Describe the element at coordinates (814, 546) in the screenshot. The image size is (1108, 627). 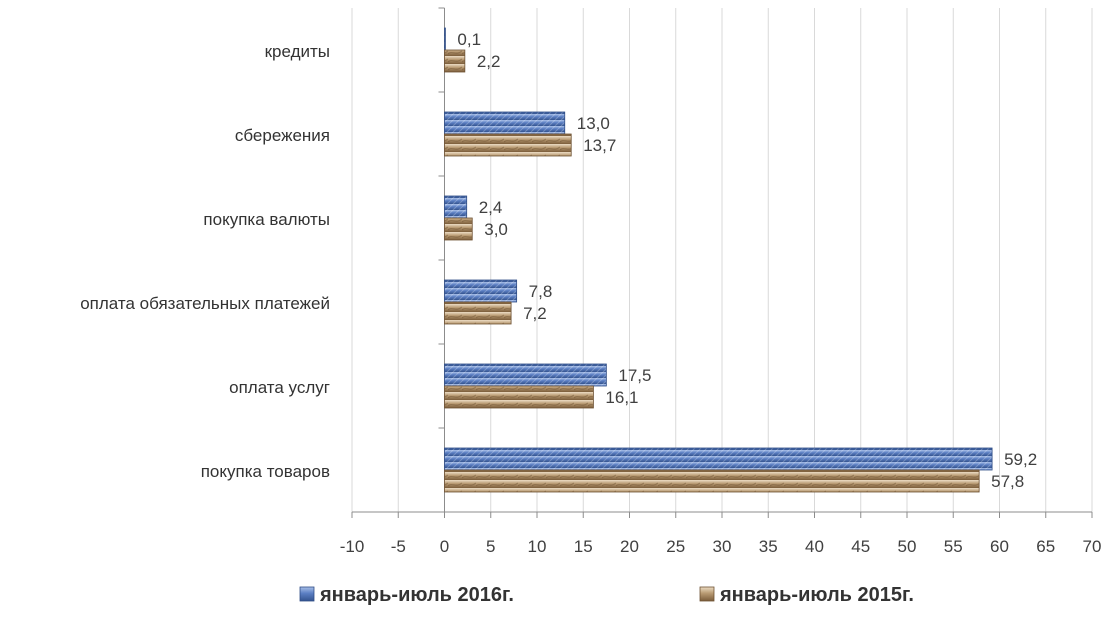
I see `x-tick-label: 40` at that location.